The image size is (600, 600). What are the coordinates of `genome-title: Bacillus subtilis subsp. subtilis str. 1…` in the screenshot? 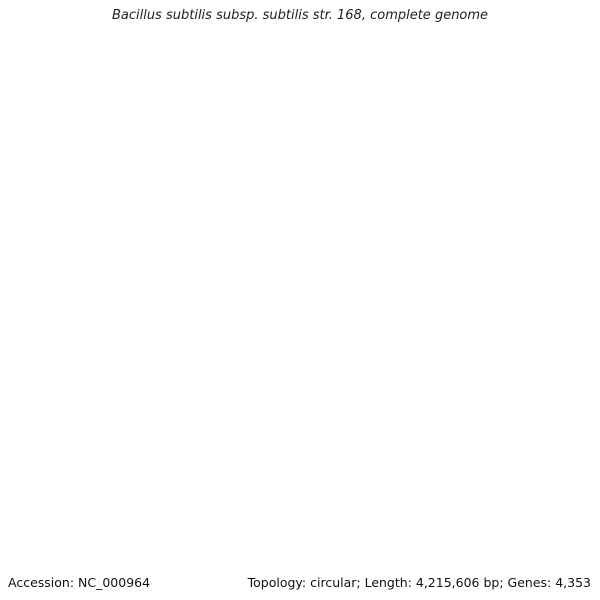 It's located at (300, 15).